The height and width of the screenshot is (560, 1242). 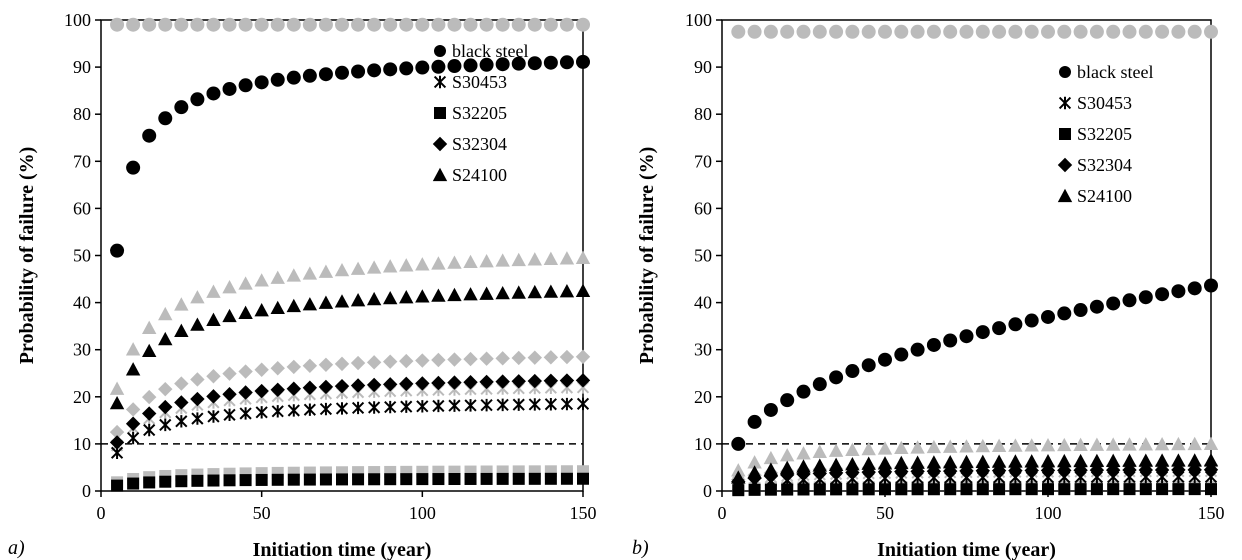 I want to click on x-tick-label: 50, so click(x=262, y=513).